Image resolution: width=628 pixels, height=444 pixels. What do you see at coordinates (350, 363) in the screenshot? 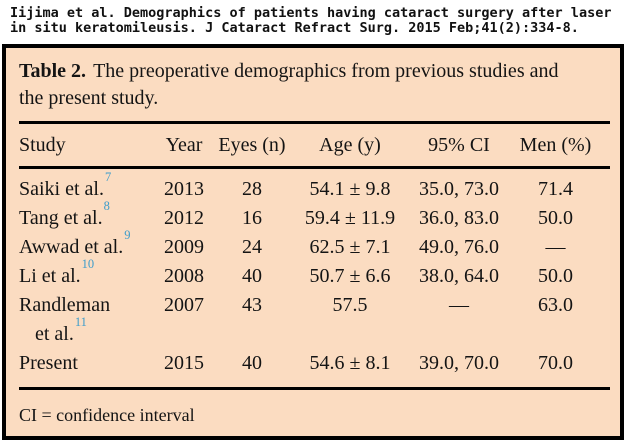
I see `age-cell: 54.6 ± 8.1` at bounding box center [350, 363].